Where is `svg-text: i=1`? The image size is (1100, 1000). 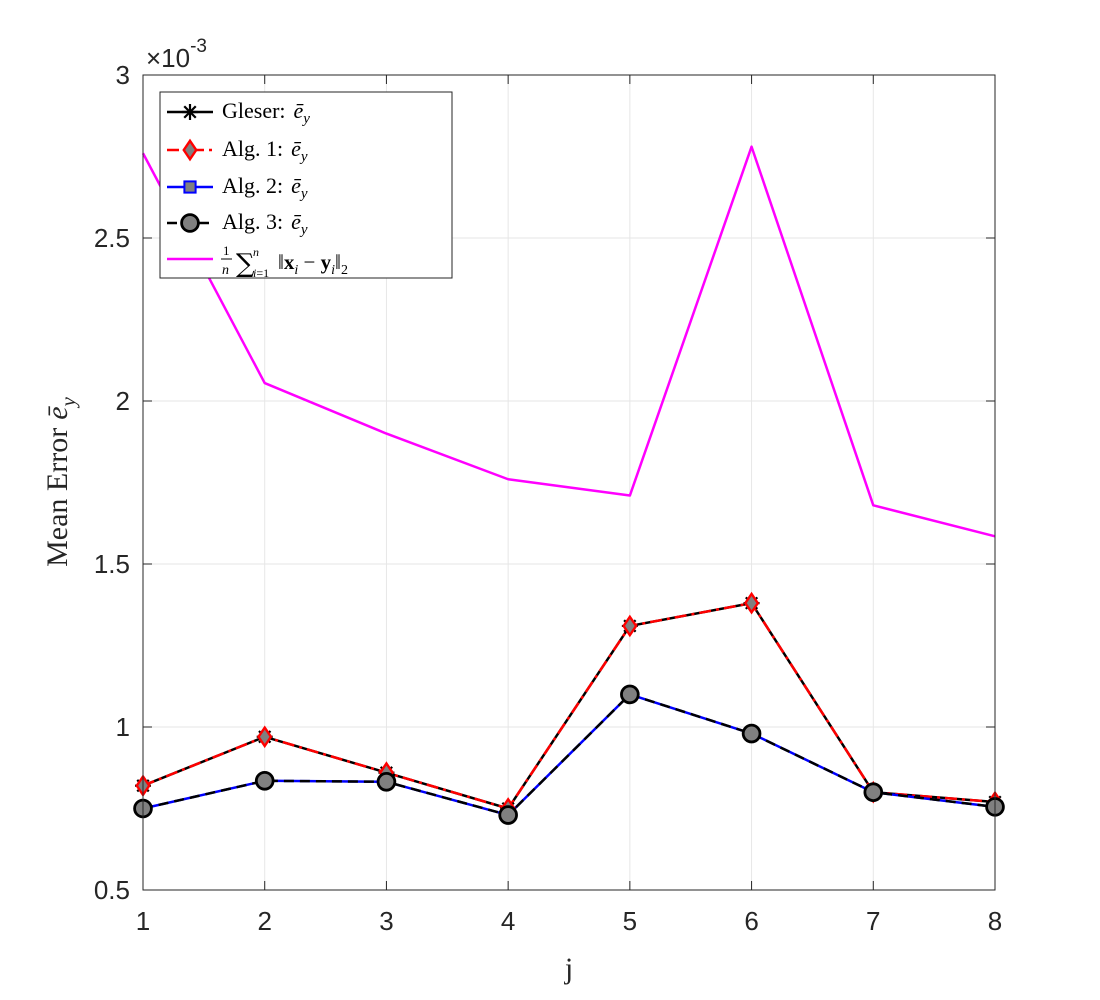 svg-text: i=1 is located at coordinates (261, 273).